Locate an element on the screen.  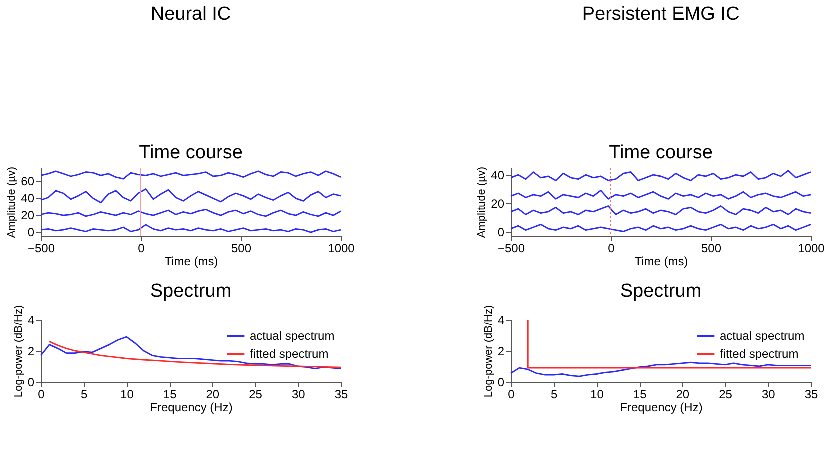
text: Neural IC is located at coordinates (191, 14).